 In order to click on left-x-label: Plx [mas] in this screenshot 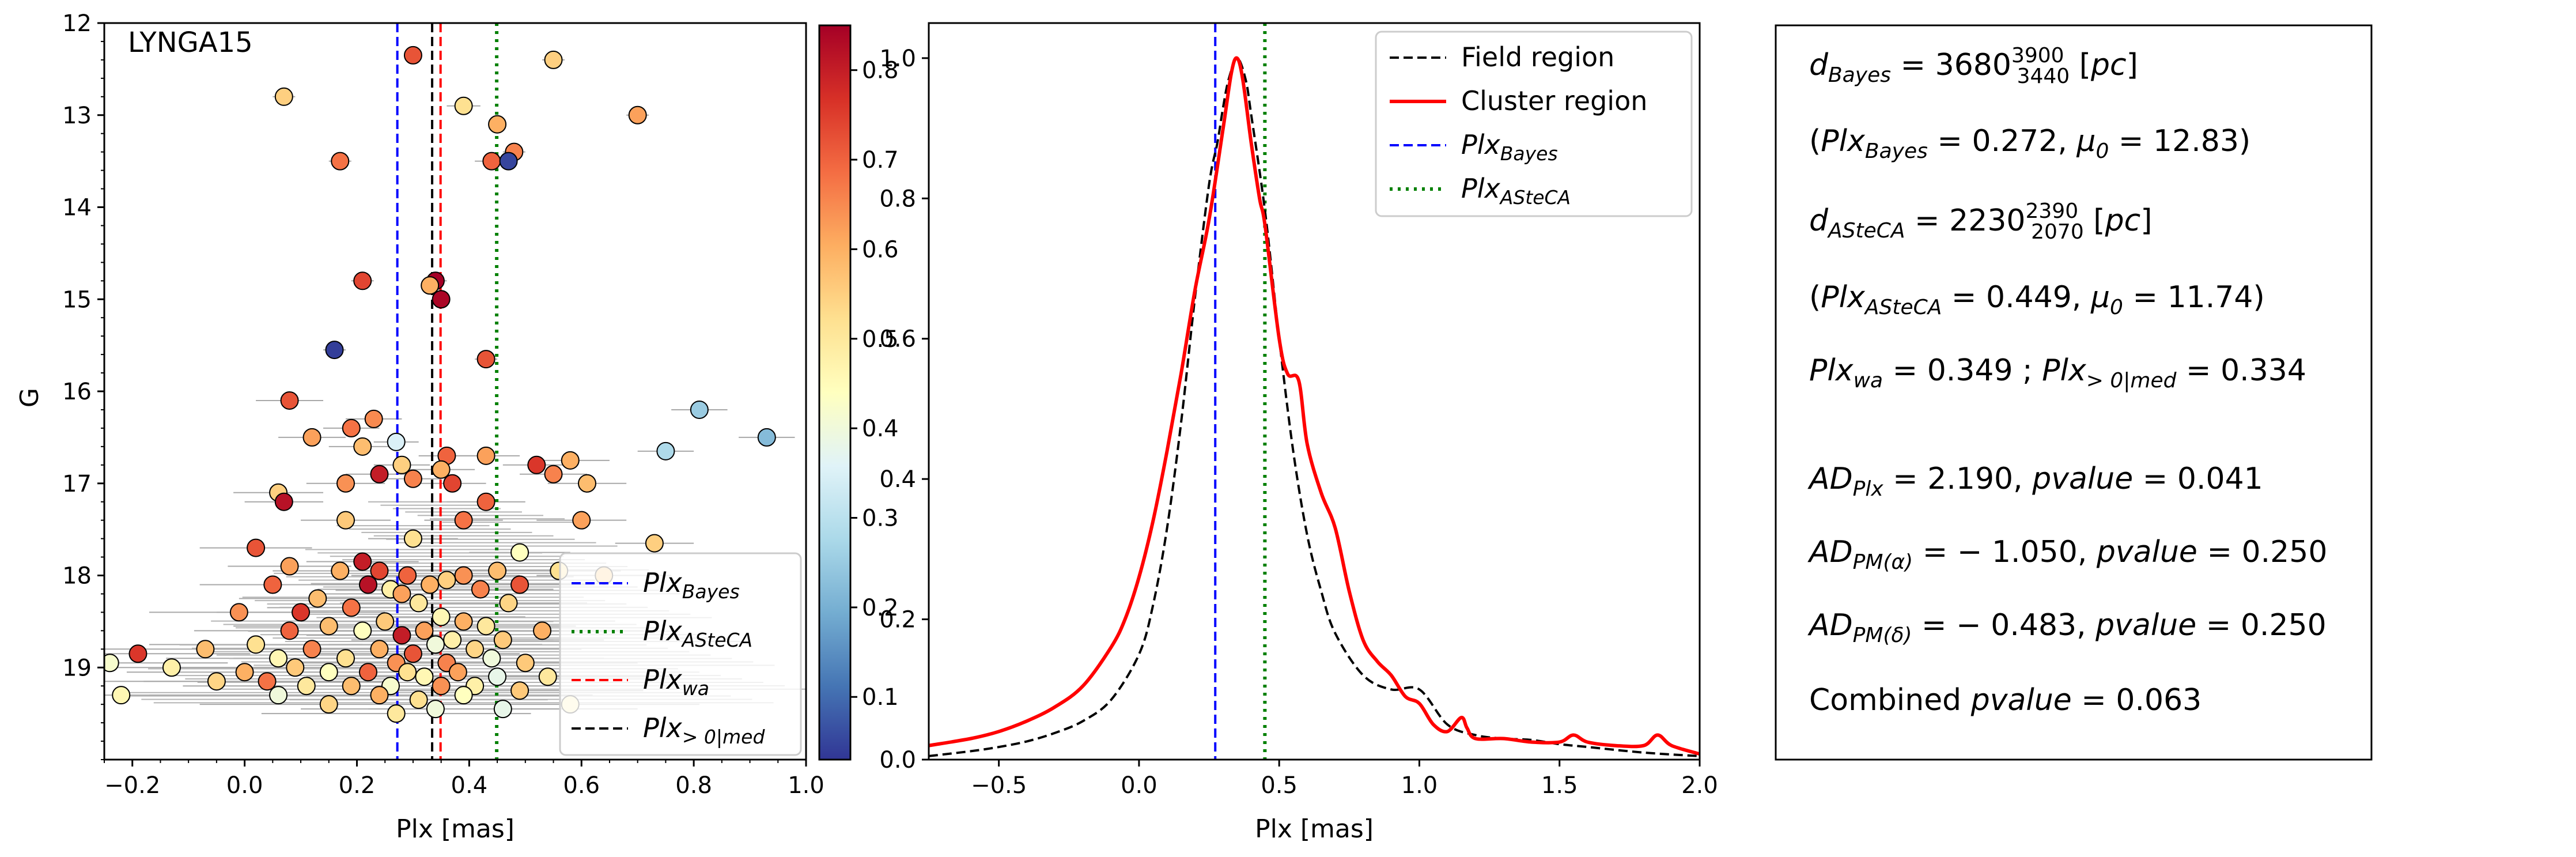, I will do `click(455, 829)`.